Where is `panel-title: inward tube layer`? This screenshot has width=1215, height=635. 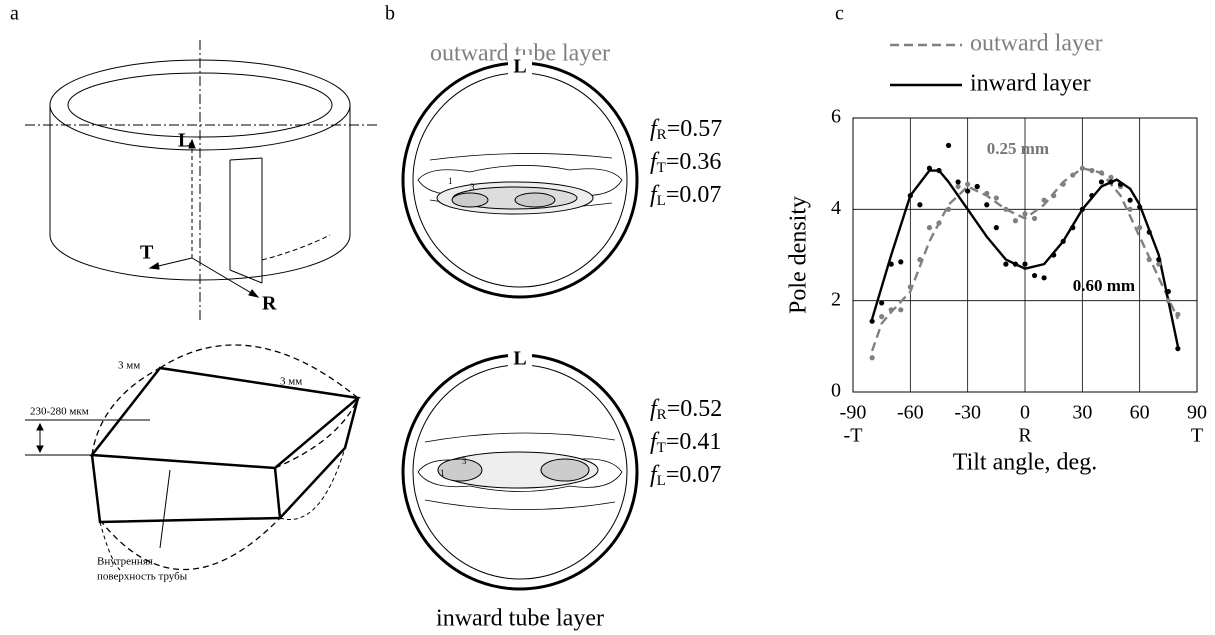 panel-title: inward tube layer is located at coordinates (520, 619).